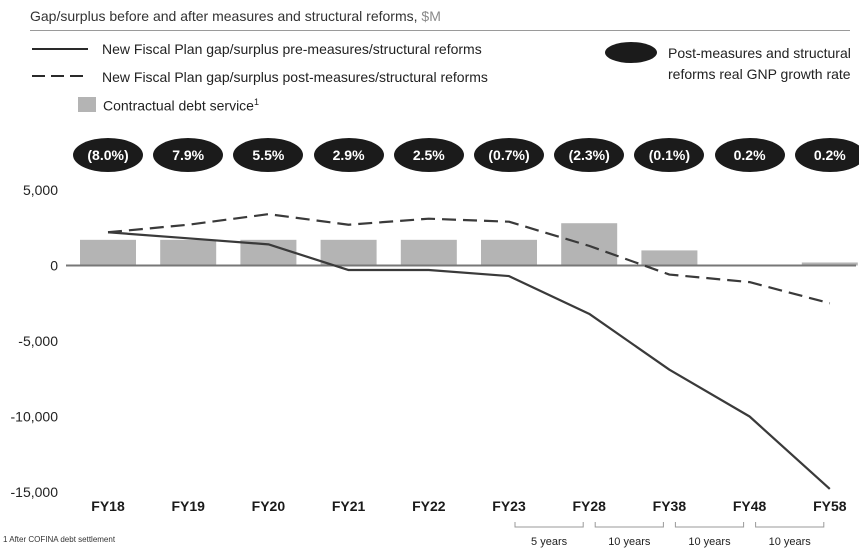  I want to click on gnp-growth-pill: 5.5%, so click(268, 155).